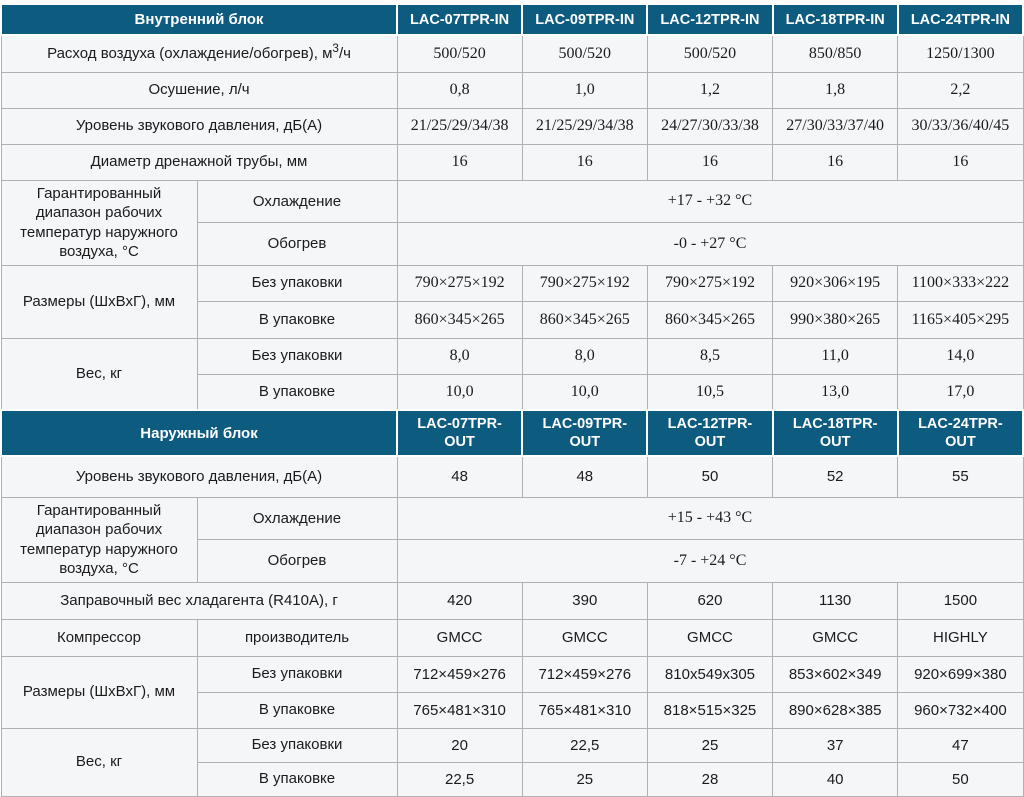 The height and width of the screenshot is (797, 1024). What do you see at coordinates (297, 283) in the screenshot?
I see `unpacked-label: Без упаковки` at bounding box center [297, 283].